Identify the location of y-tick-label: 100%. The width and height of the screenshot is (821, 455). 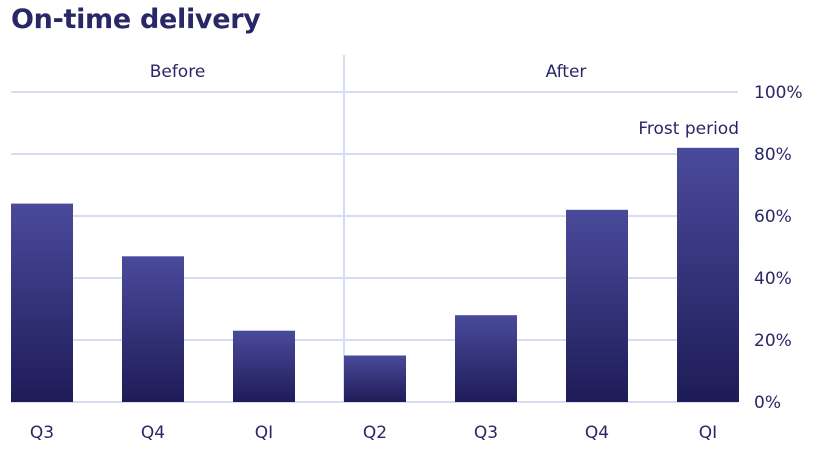
(778, 93).